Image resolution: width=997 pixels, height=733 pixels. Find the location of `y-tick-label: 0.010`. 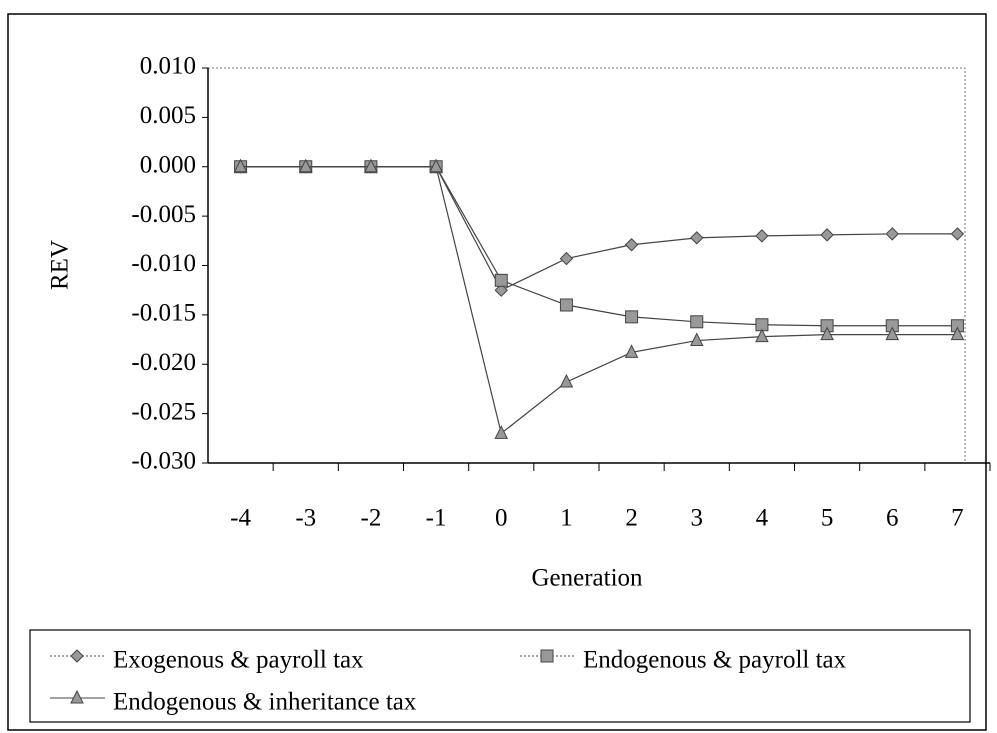

y-tick-label: 0.010 is located at coordinates (168, 66).